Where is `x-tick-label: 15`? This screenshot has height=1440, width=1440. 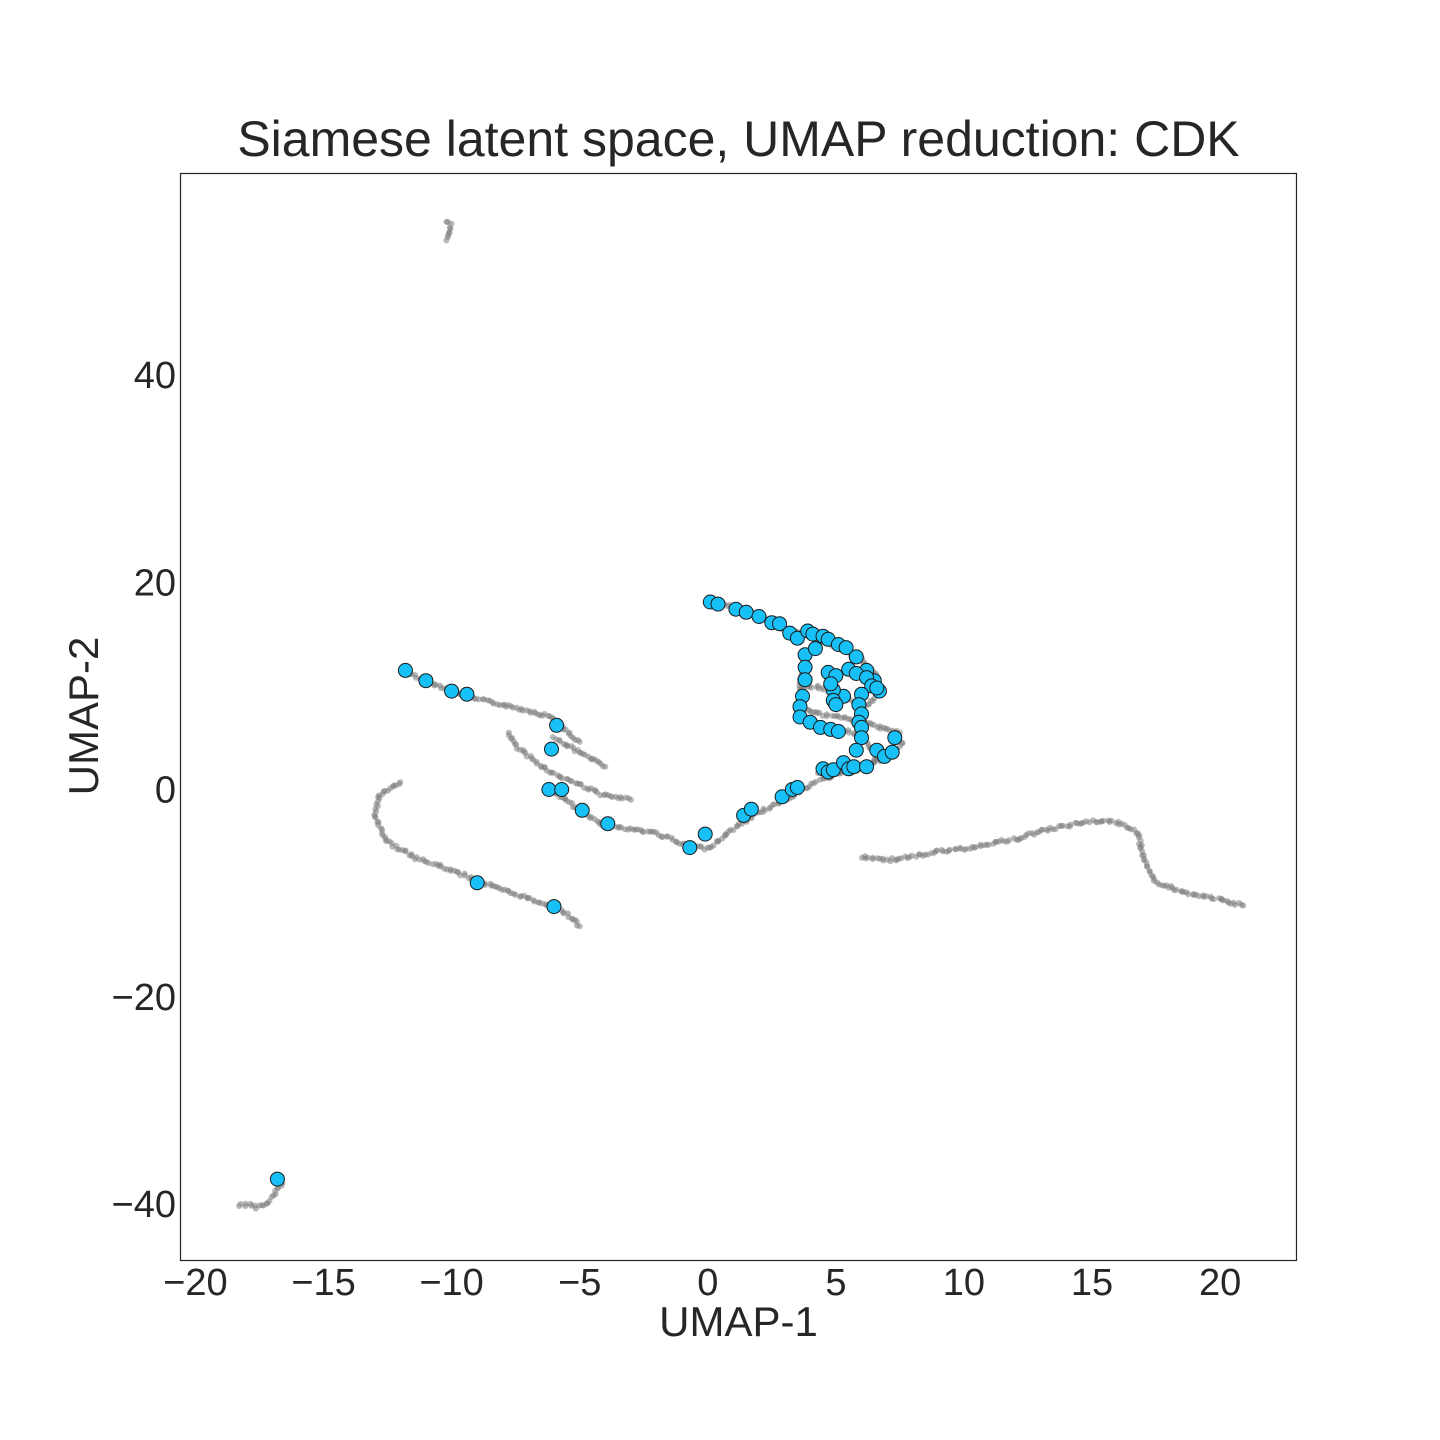 x-tick-label: 15 is located at coordinates (1092, 1283).